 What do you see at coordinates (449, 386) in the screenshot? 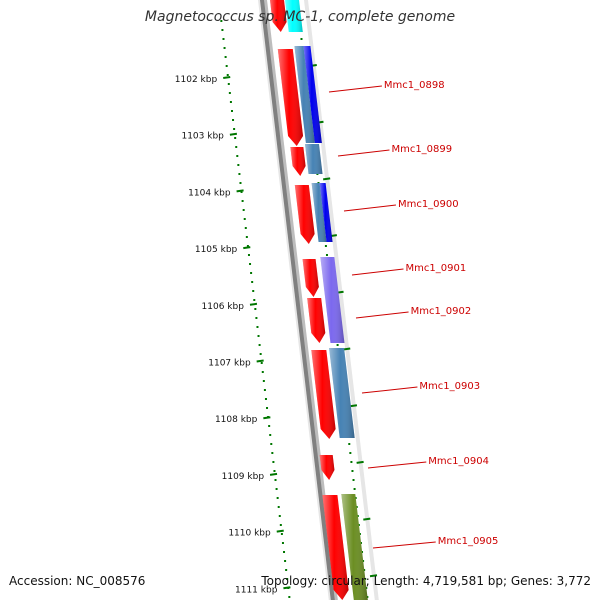
I see `gene-label: Mmc1_0903` at bounding box center [449, 386].